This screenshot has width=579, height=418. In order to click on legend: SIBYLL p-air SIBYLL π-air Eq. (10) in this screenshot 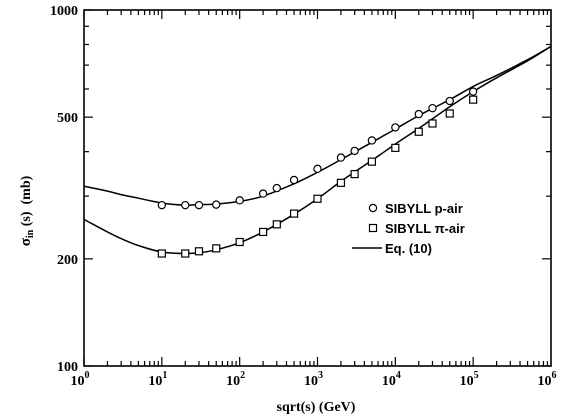, I will do `click(408, 228)`.